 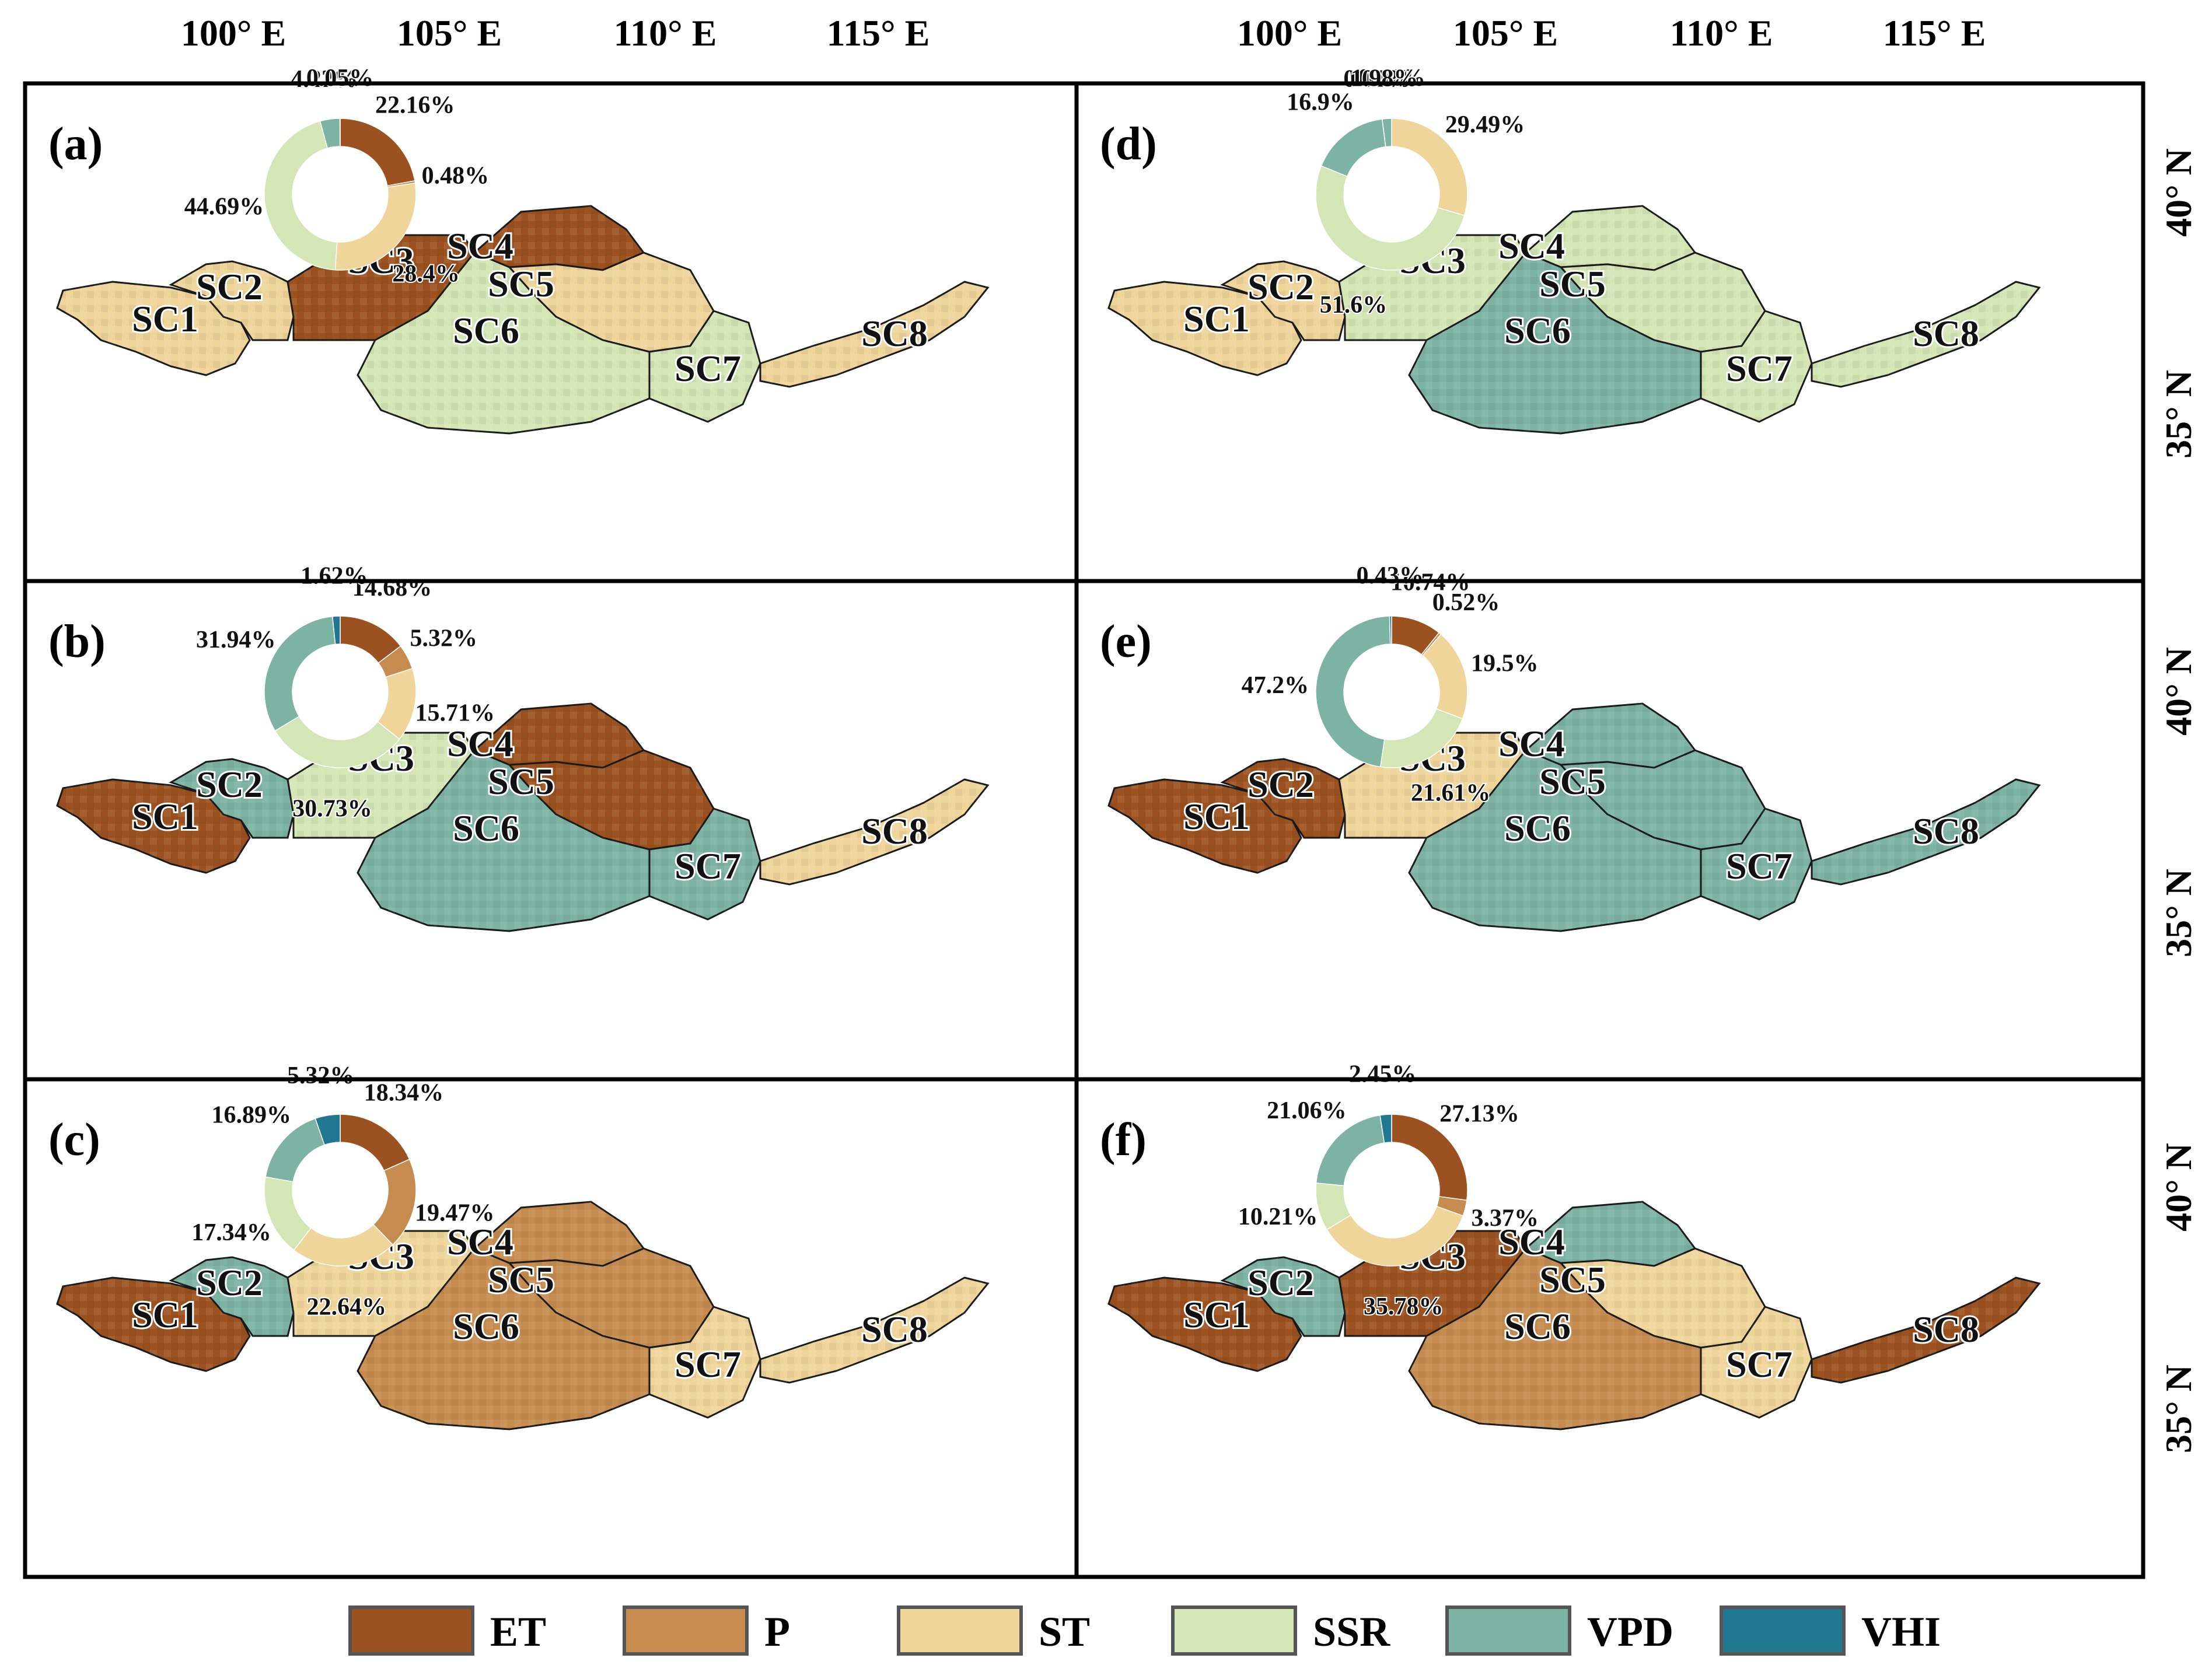 I want to click on panel-label: (e), so click(x=1126, y=641).